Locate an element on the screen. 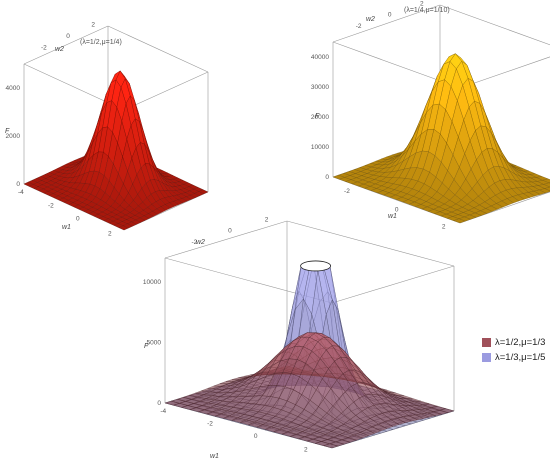 Image resolution: width=550 pixels, height=461 pixels. legend-item-1: λ=1/3,μ=1/5 is located at coordinates (513, 357).